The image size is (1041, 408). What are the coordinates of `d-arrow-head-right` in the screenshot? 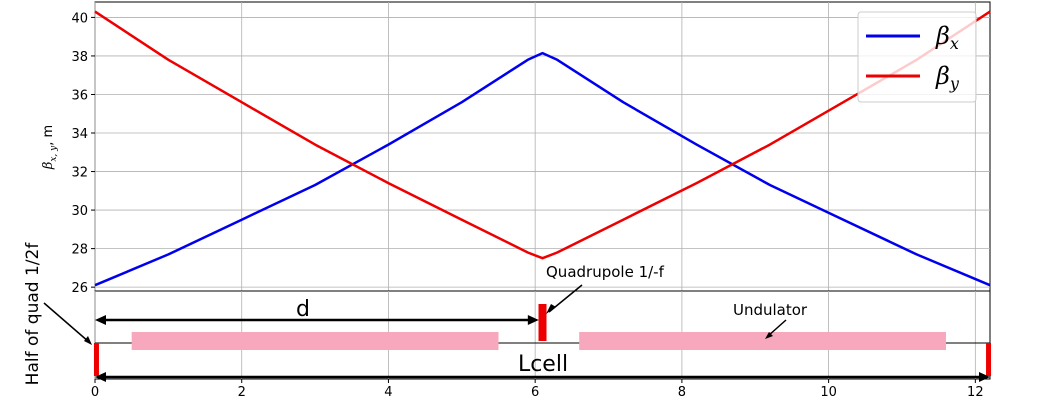 It's located at (533, 320).